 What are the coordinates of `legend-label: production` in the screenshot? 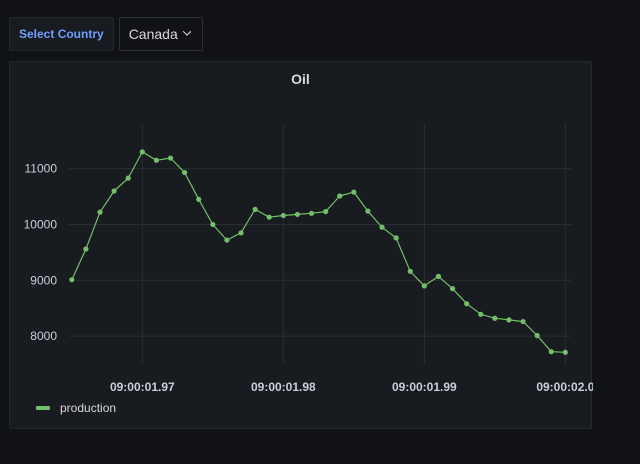 It's located at (88, 408).